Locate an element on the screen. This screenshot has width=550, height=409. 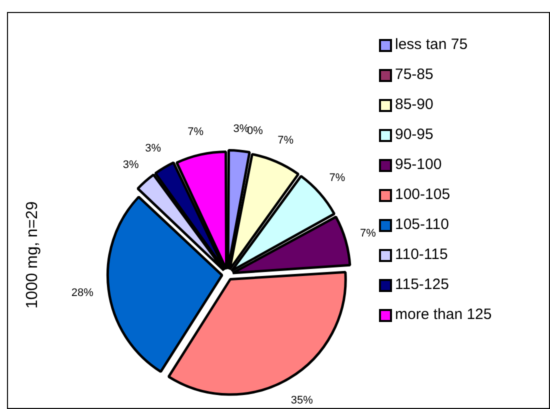
data-label: 28% is located at coordinates (82, 292).